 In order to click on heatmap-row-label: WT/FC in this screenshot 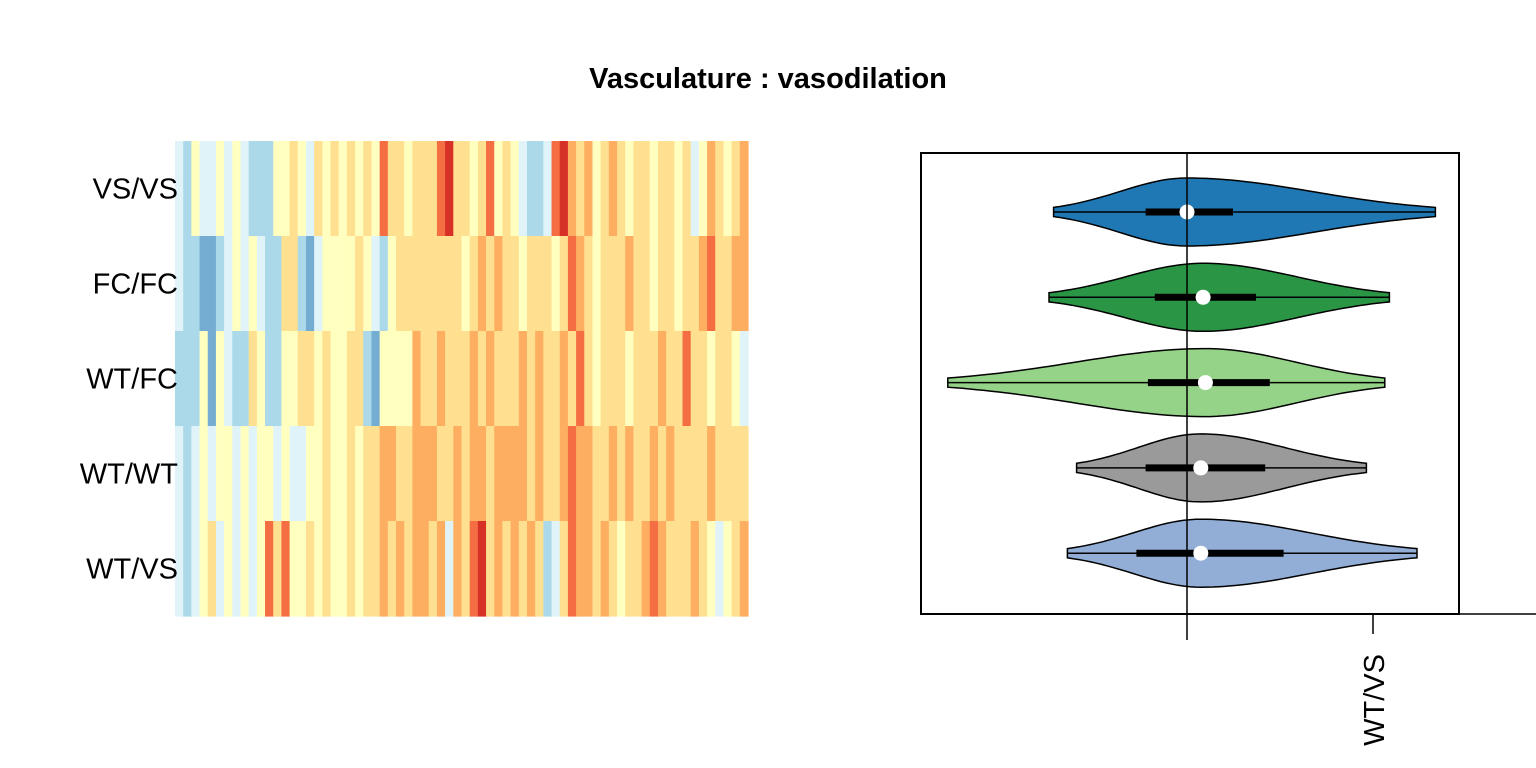, I will do `click(132, 380)`.